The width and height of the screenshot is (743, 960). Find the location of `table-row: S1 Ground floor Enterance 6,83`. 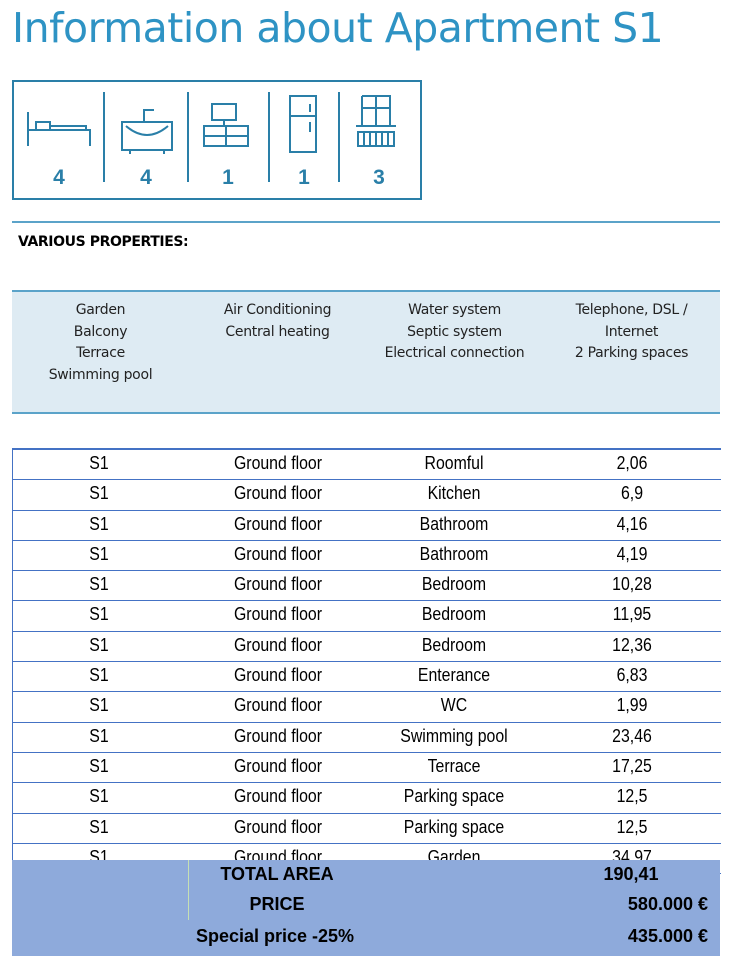

table-row: S1 Ground floor Enterance 6,83 is located at coordinates (367, 677).